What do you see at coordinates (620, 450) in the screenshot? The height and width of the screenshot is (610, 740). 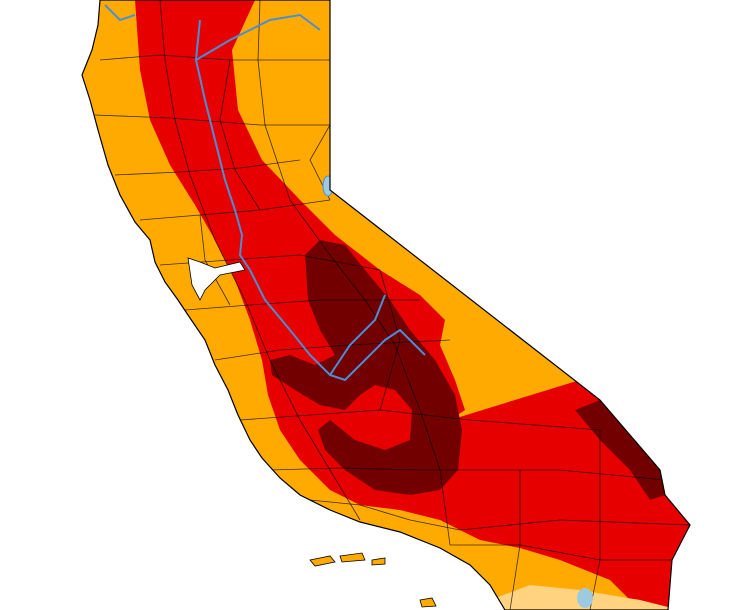 I see `exceptional-drought-area-east` at bounding box center [620, 450].